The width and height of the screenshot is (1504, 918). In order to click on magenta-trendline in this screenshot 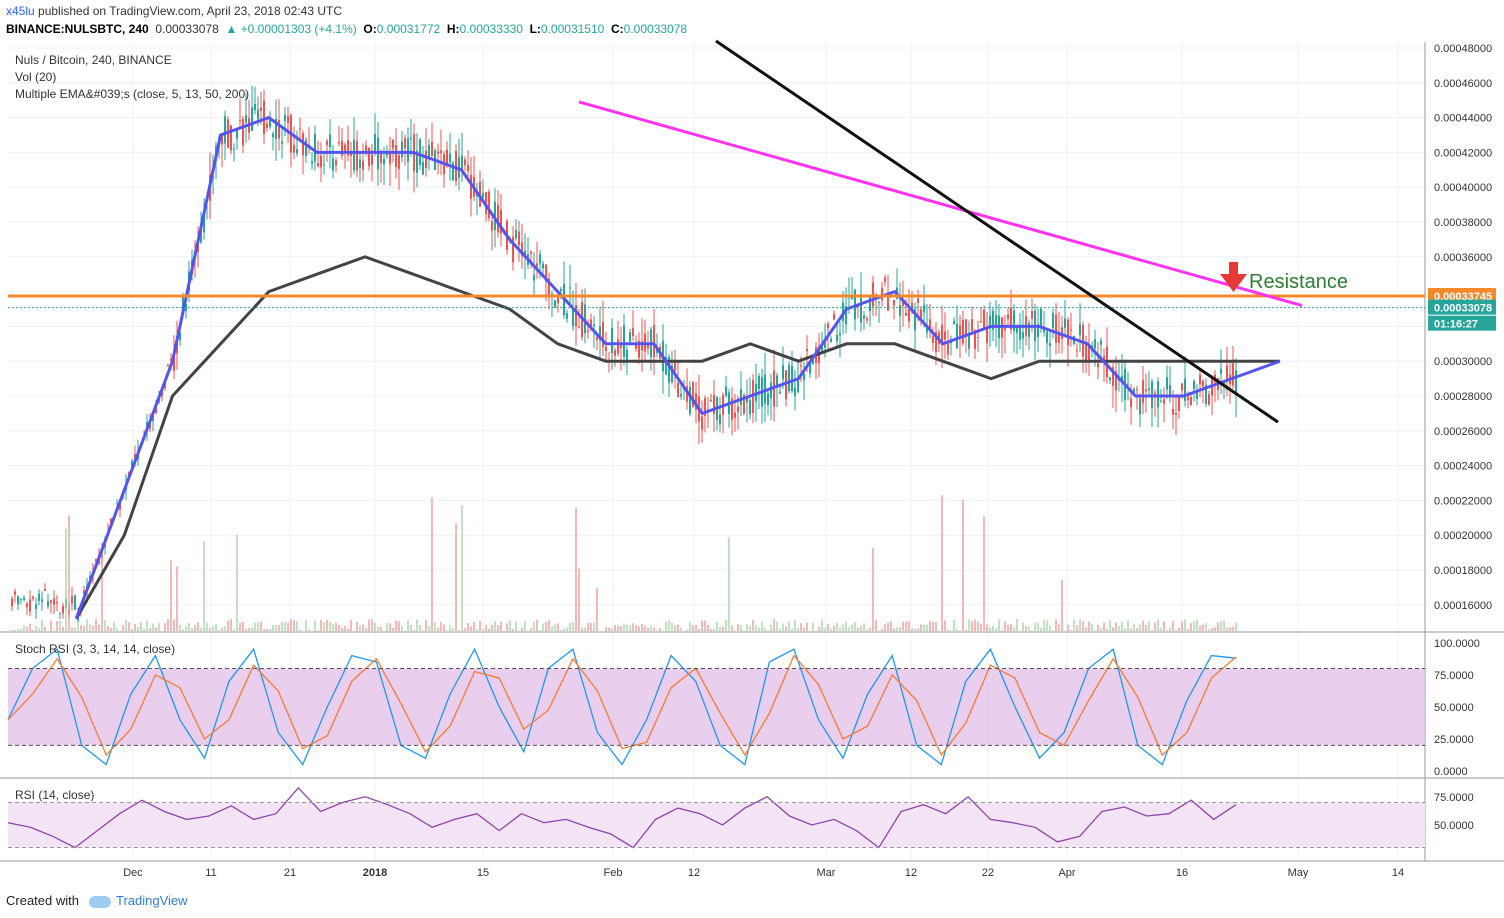, I will do `click(940, 203)`.